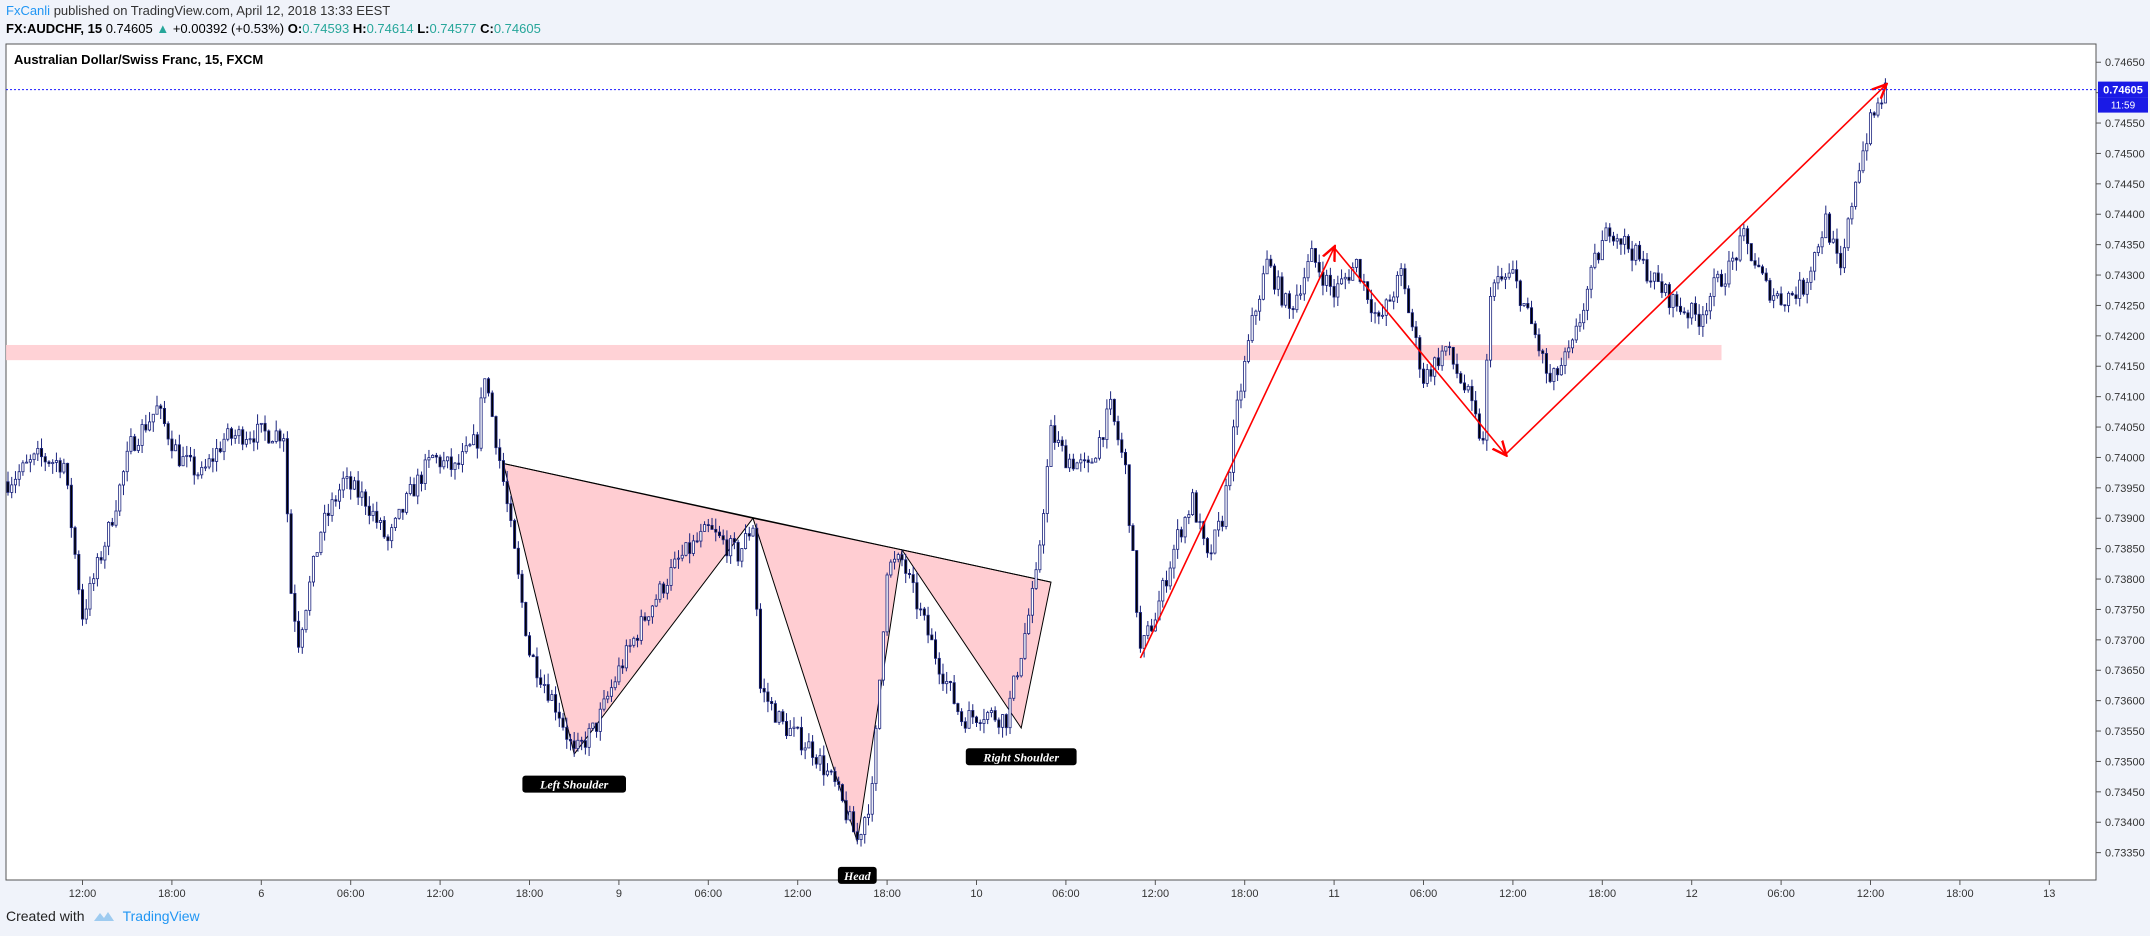 This screenshot has width=2150, height=936. Describe the element at coordinates (2125, 793) in the screenshot. I see `y-tick-label: 0.73450` at that location.